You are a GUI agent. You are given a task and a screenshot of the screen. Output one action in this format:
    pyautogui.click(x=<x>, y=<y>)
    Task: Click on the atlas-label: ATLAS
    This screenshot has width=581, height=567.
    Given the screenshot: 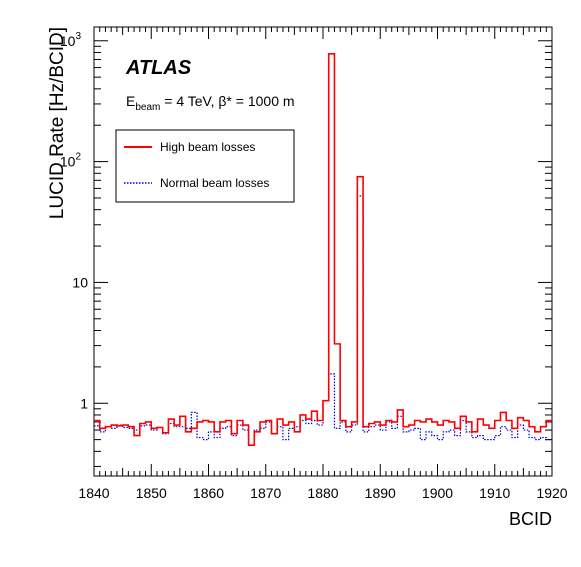 What is the action you would take?
    pyautogui.click(x=158, y=68)
    